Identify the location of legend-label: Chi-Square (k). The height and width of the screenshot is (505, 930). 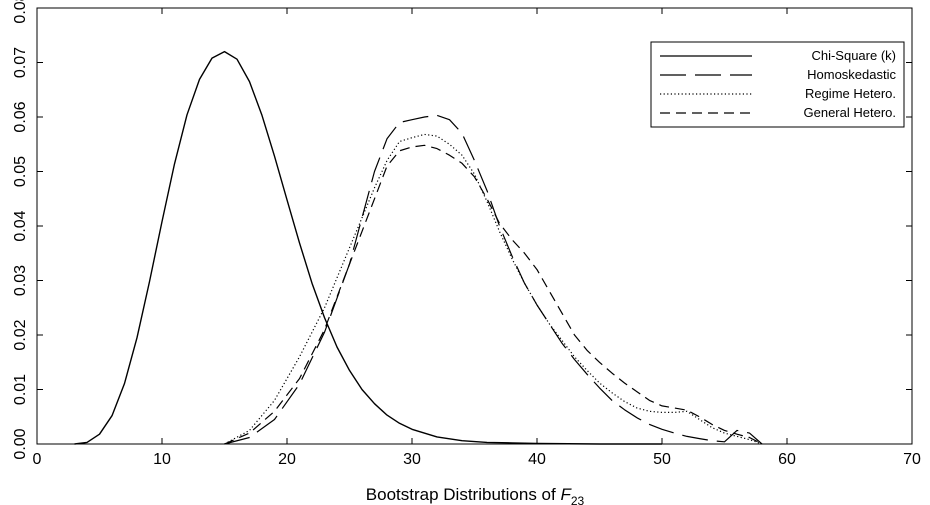
(853, 55).